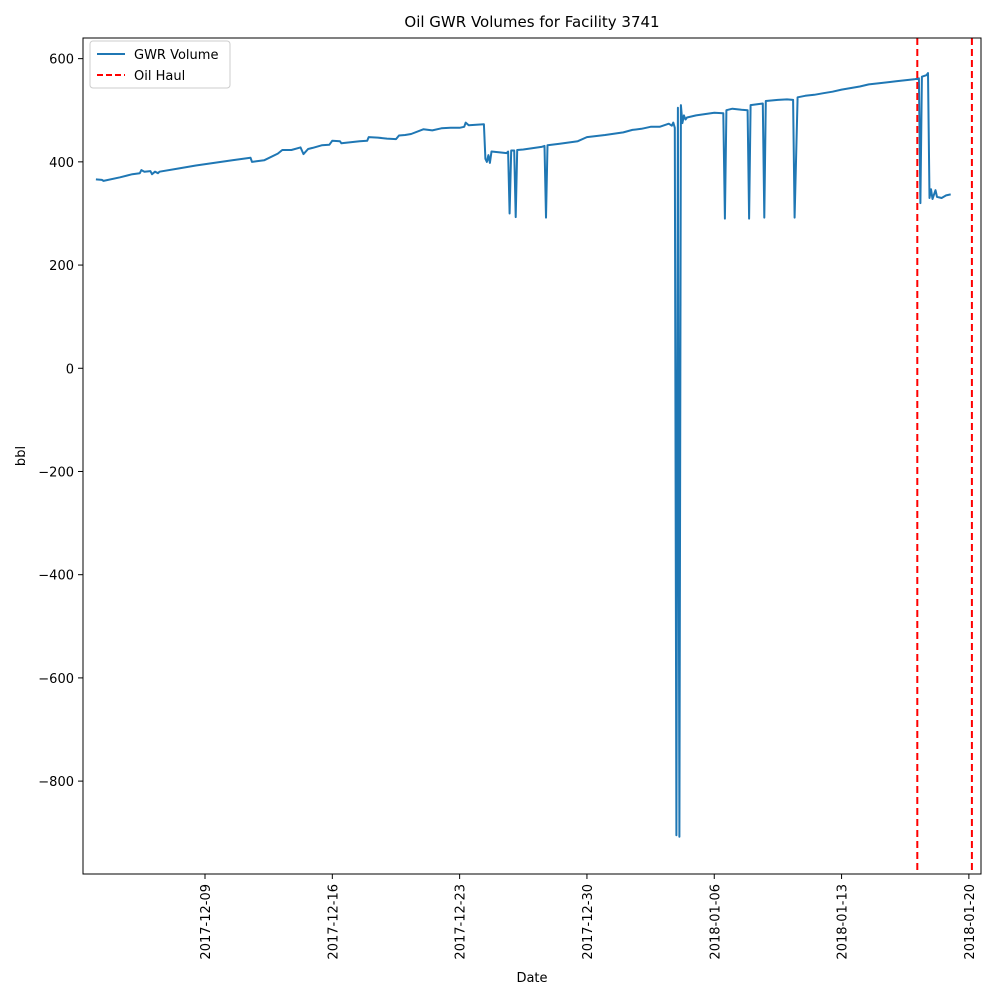 Image resolution: width=1000 pixels, height=1000 pixels. What do you see at coordinates (461, 922) in the screenshot?
I see `x-tick-label: 2017-12-23` at bounding box center [461, 922].